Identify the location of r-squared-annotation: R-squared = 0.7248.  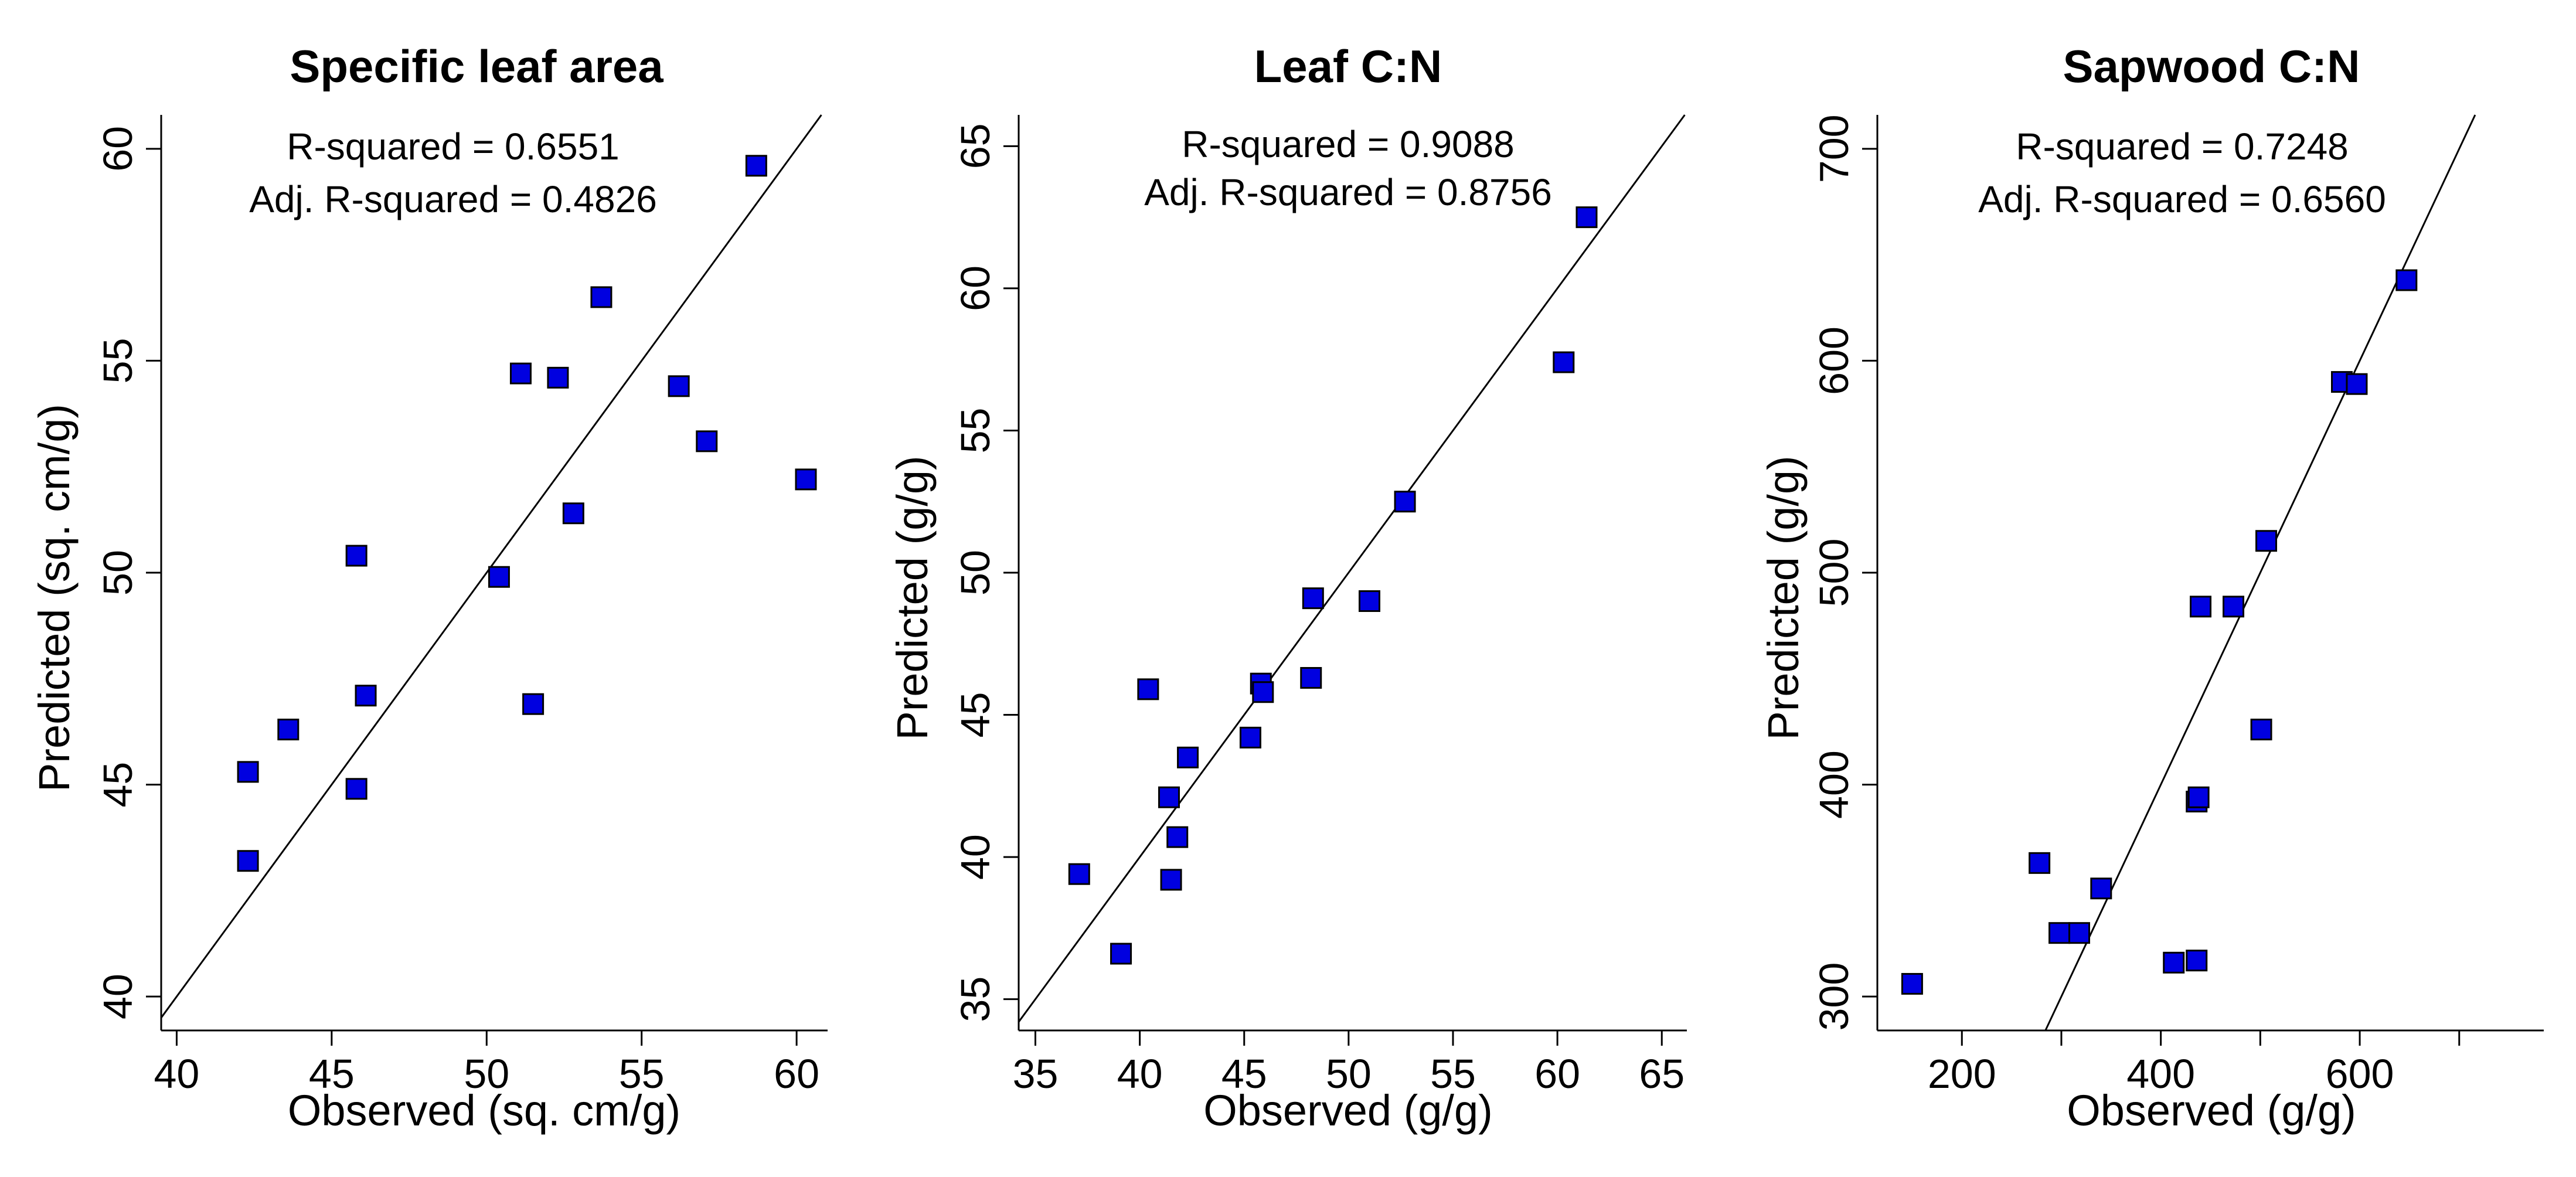
(2182, 146).